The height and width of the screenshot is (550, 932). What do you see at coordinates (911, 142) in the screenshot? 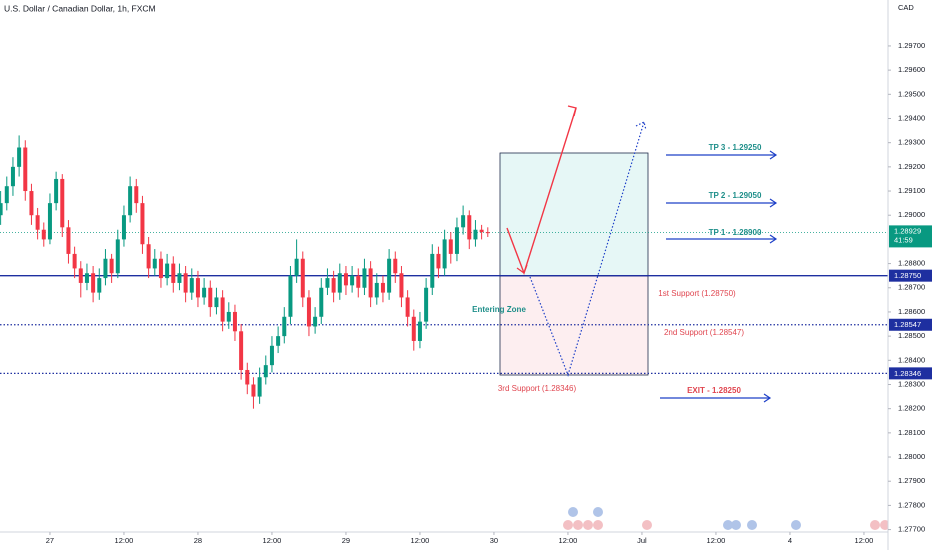
I see `y-tick-label: 1.29300` at bounding box center [911, 142].